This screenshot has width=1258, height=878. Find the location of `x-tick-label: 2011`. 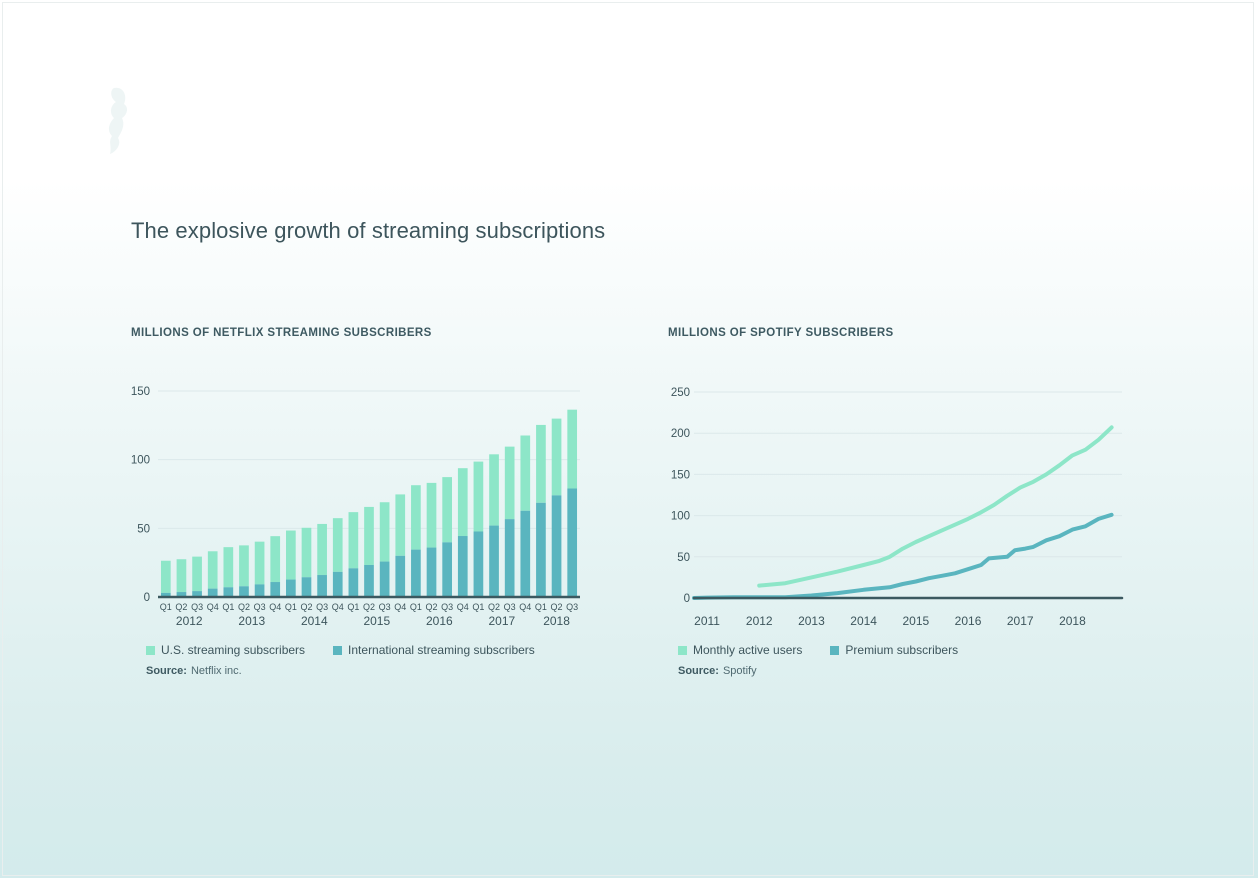

x-tick-label: 2011 is located at coordinates (707, 621).